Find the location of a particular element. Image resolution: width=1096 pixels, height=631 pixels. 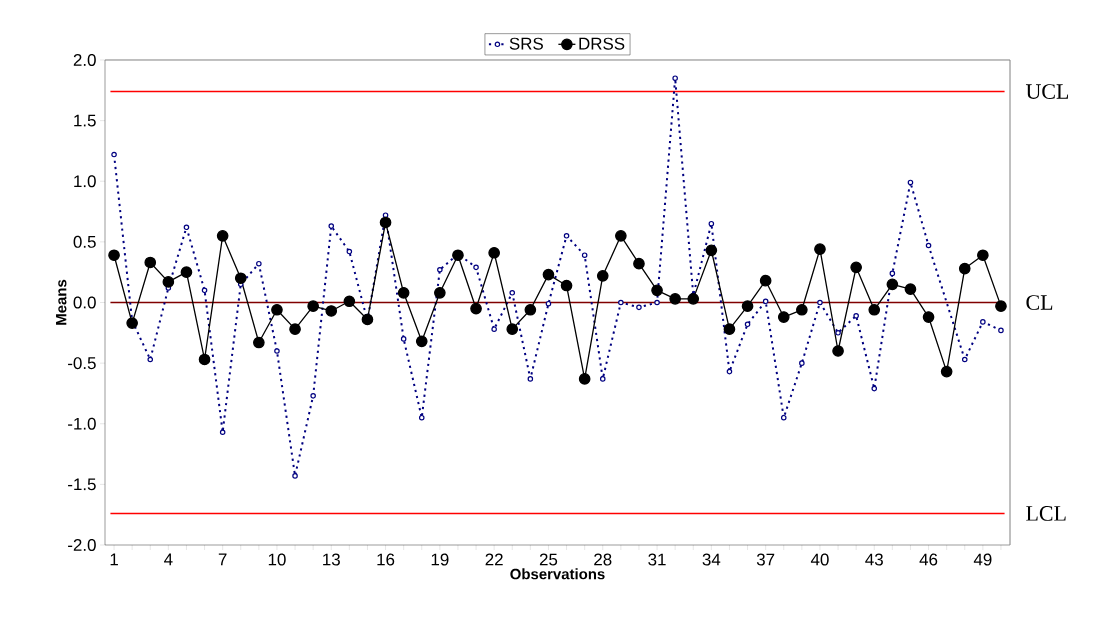

ref-line-label: LCL is located at coordinates (1046, 513).